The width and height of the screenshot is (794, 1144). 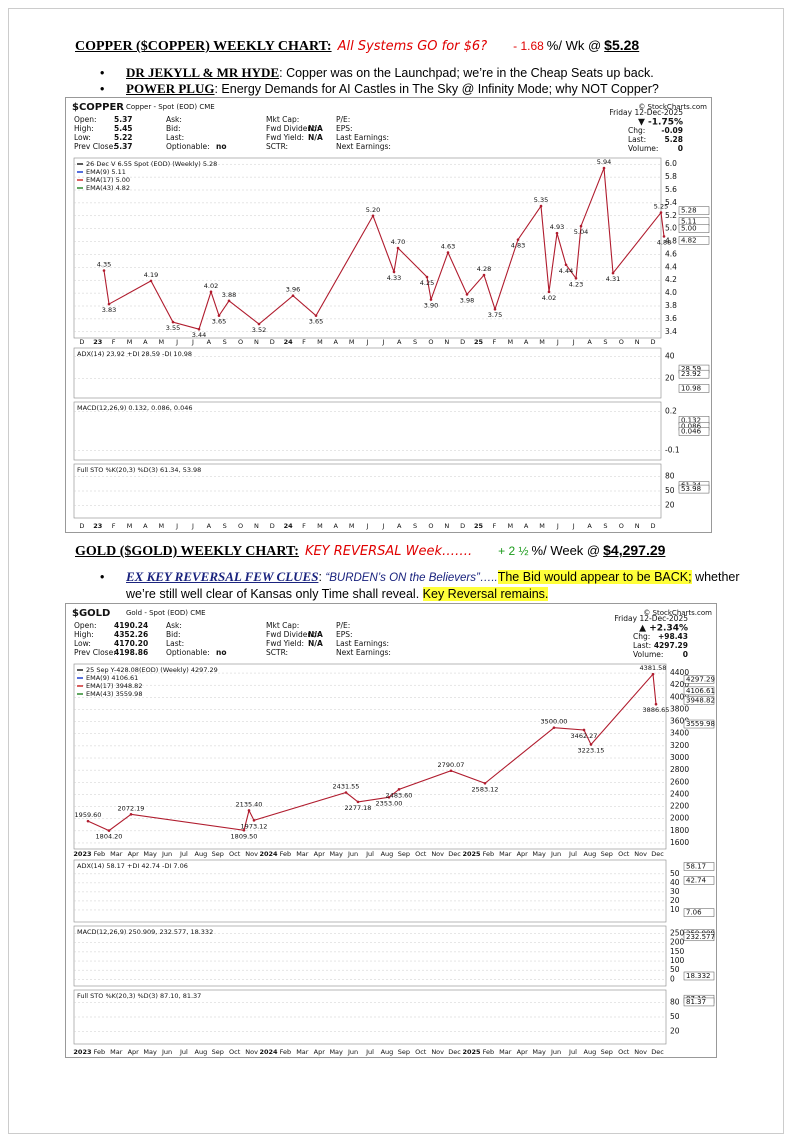 I want to click on quote-value: N/A, so click(x=315, y=137).